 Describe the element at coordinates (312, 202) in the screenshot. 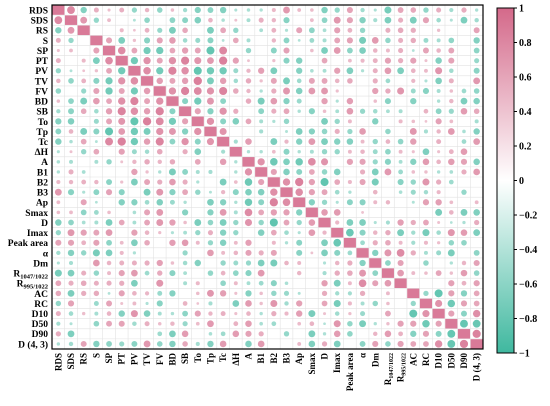

I see `cell-ap-smax` at that location.